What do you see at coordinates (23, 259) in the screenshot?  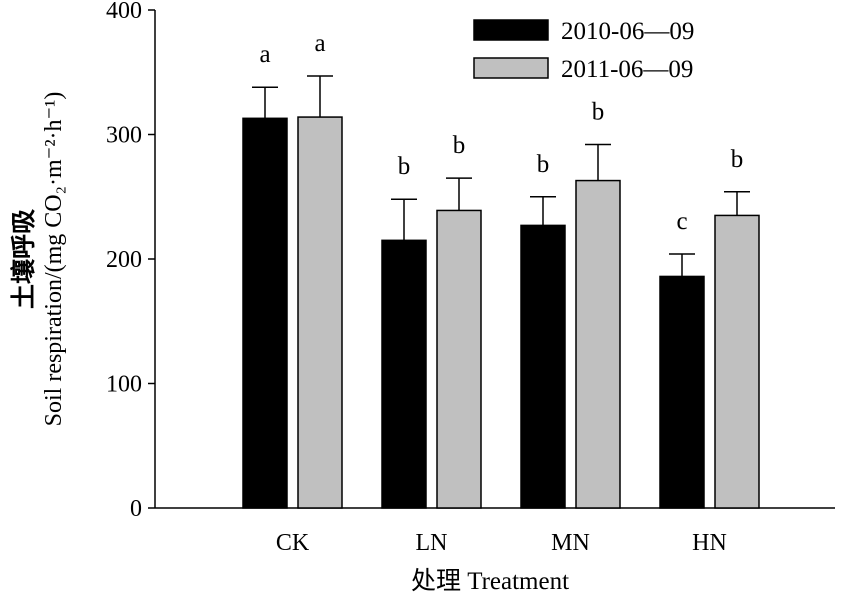 I see `y-axis-label-cn: 土壤呼吸` at bounding box center [23, 259].